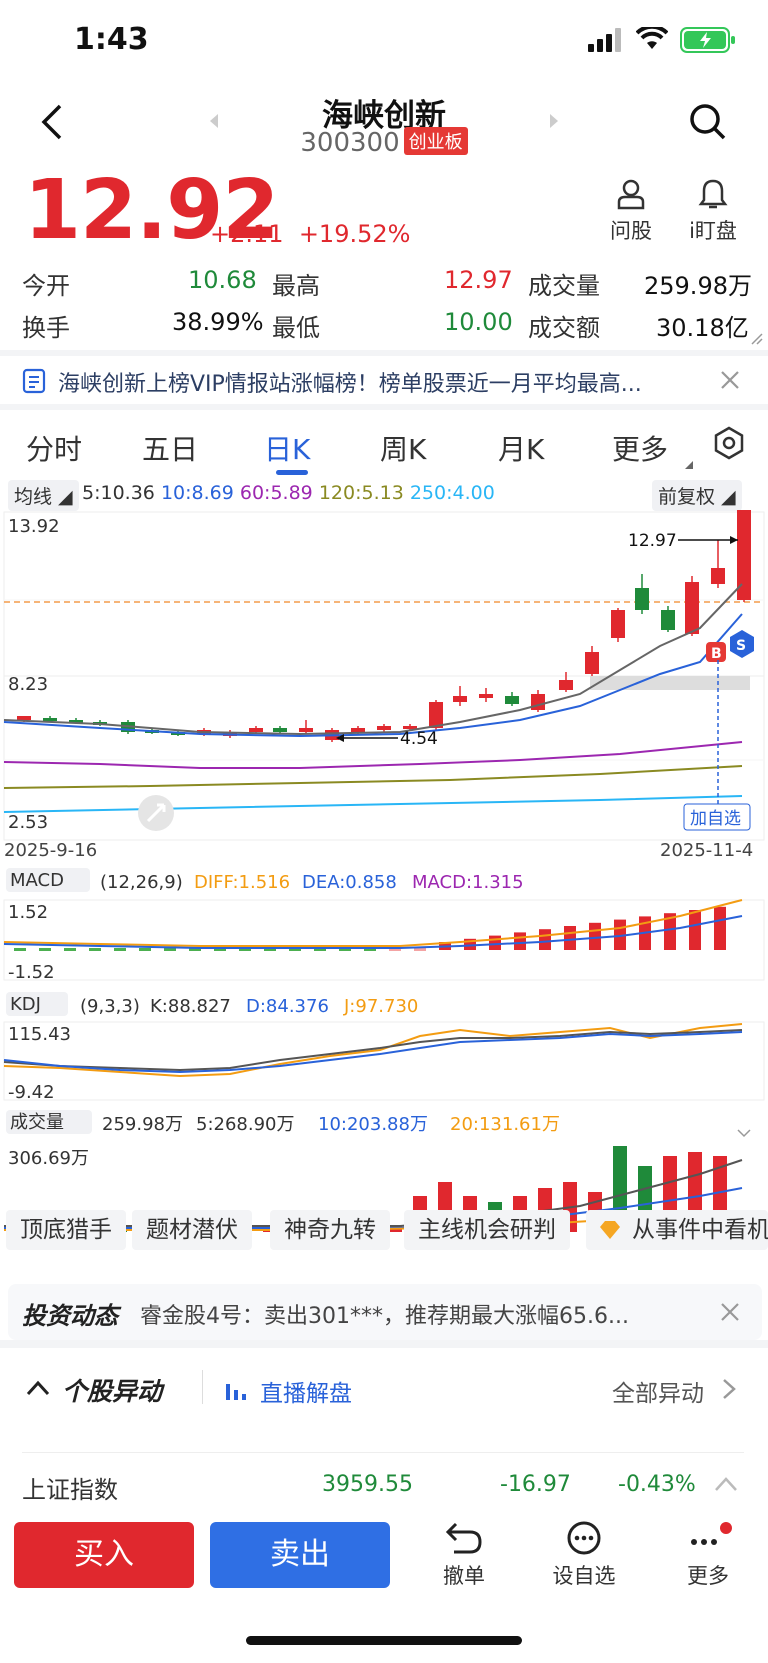 Image resolution: width=768 pixels, height=1663 pixels. What do you see at coordinates (48, 880) in the screenshot?
I see `macd-selector` at bounding box center [48, 880].